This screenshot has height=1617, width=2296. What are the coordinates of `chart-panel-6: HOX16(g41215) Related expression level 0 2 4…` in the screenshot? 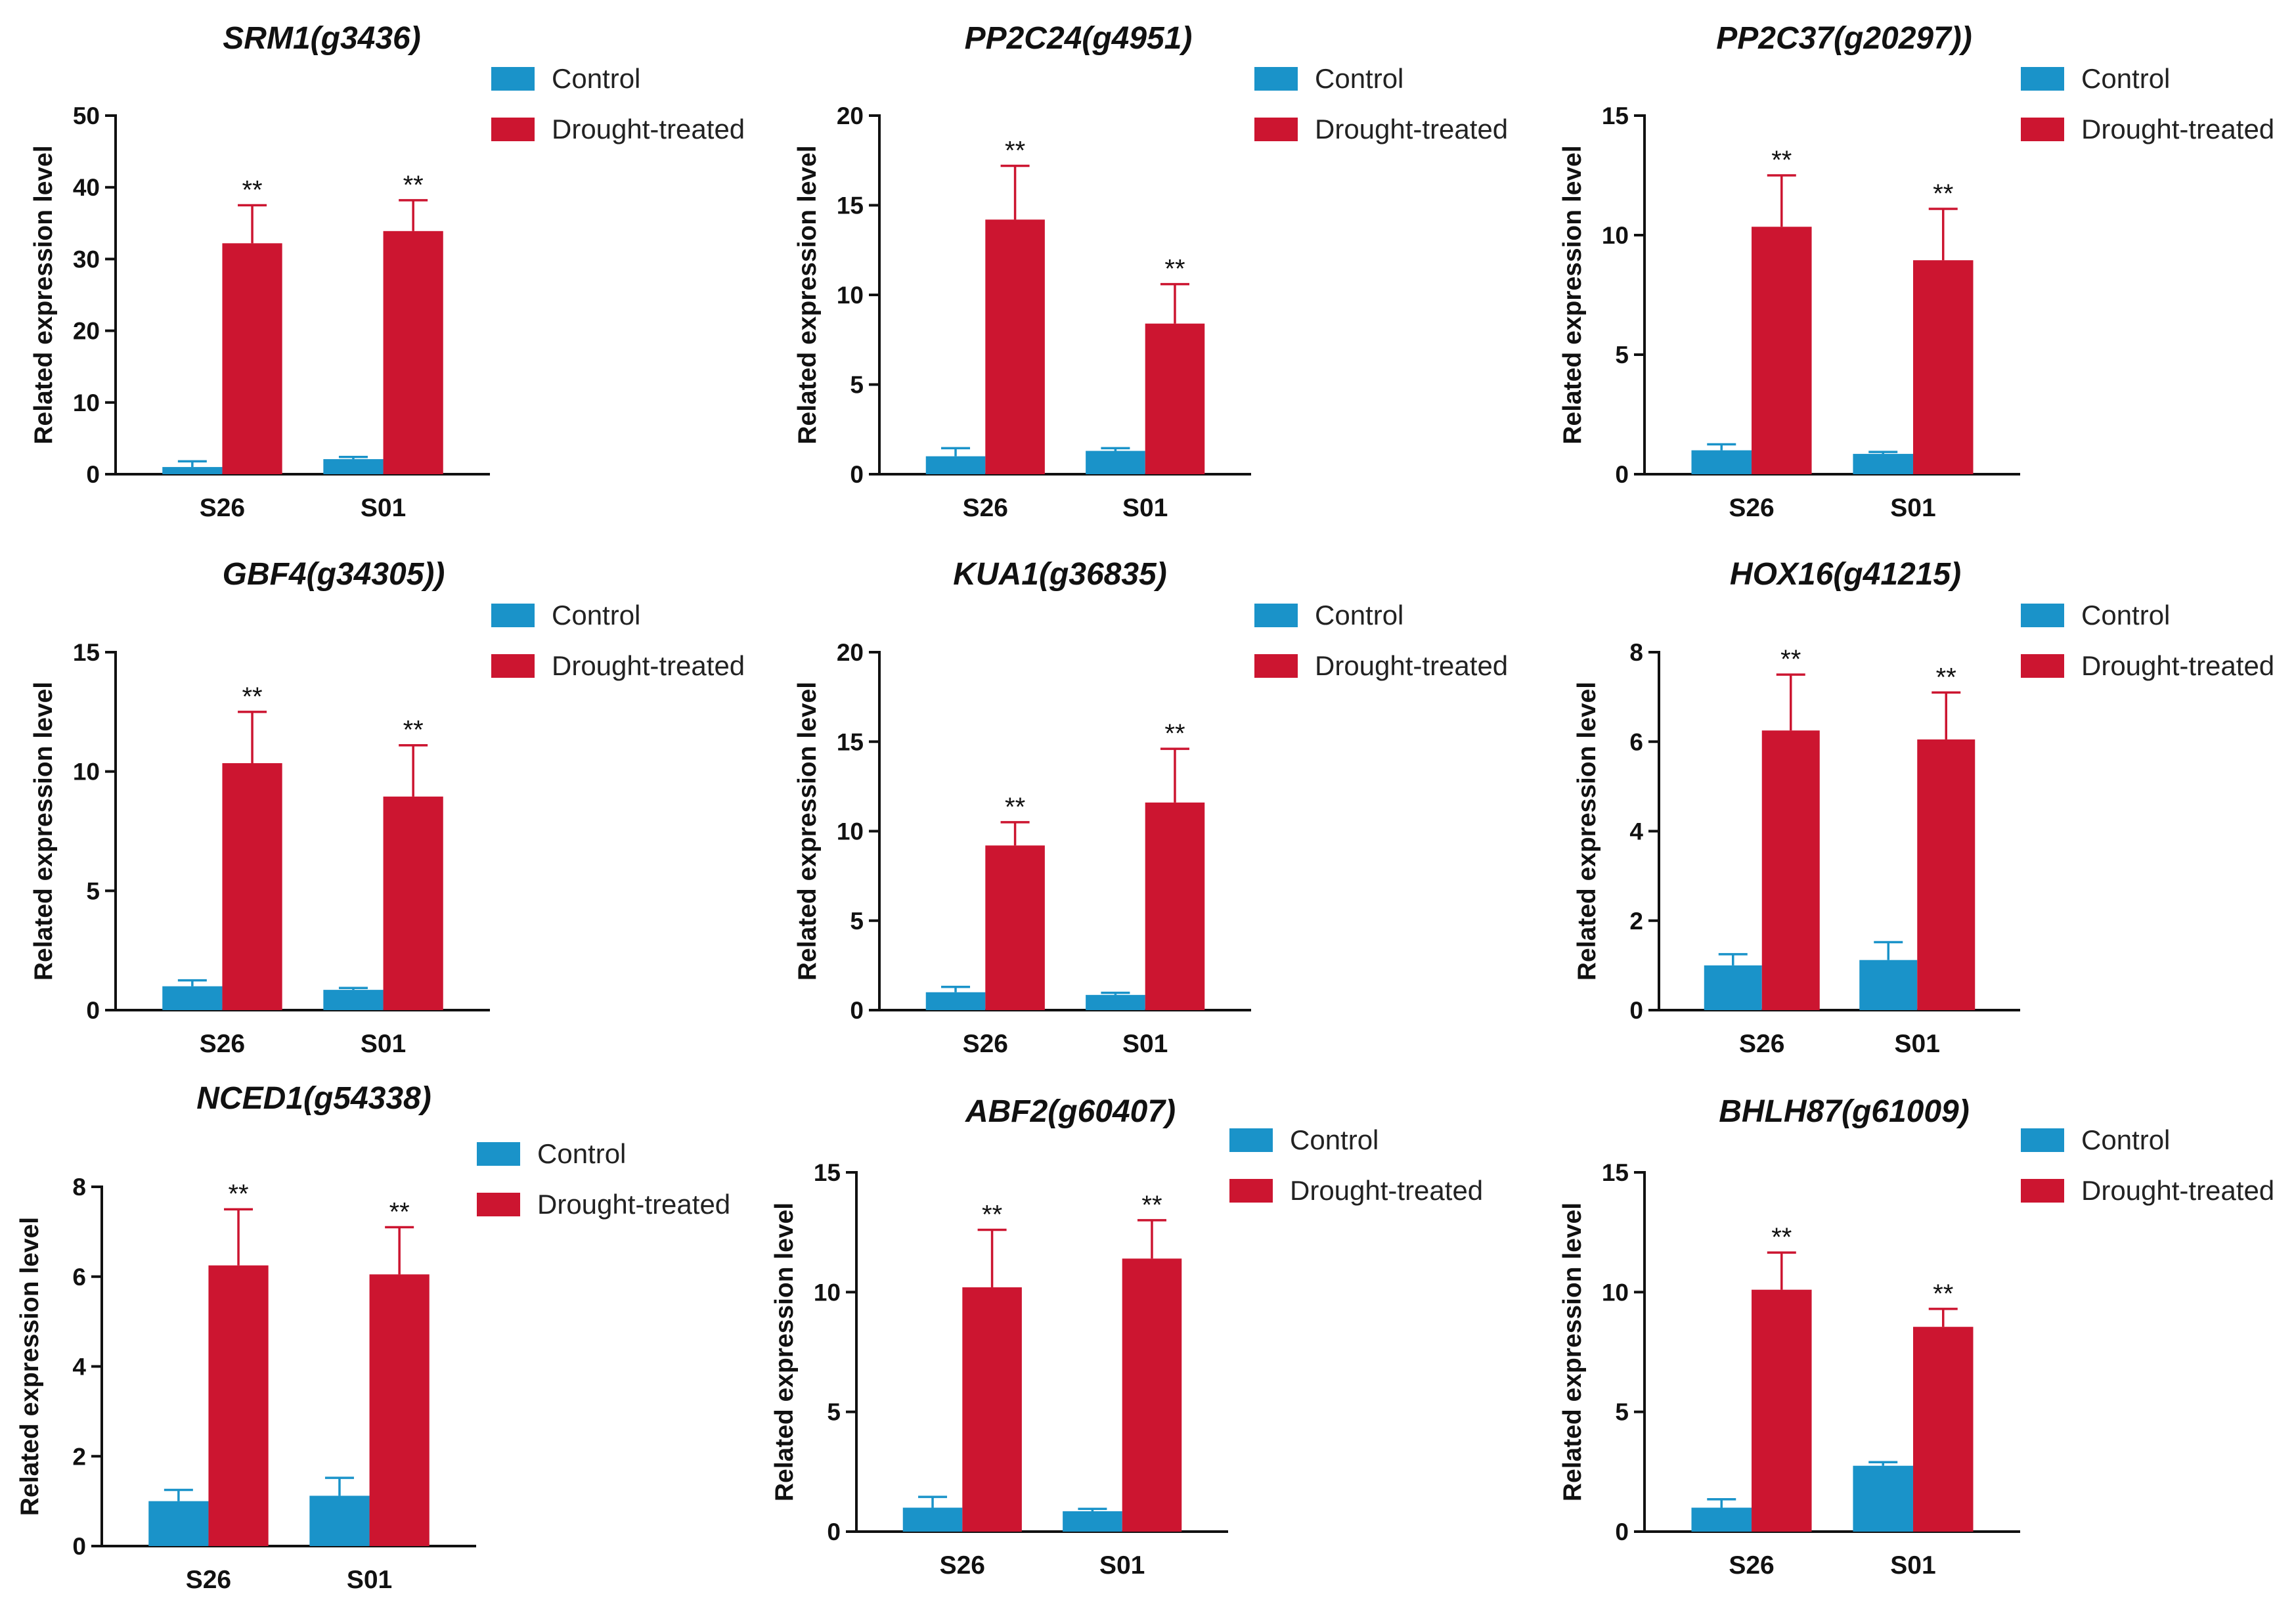 It's located at (1923, 807).